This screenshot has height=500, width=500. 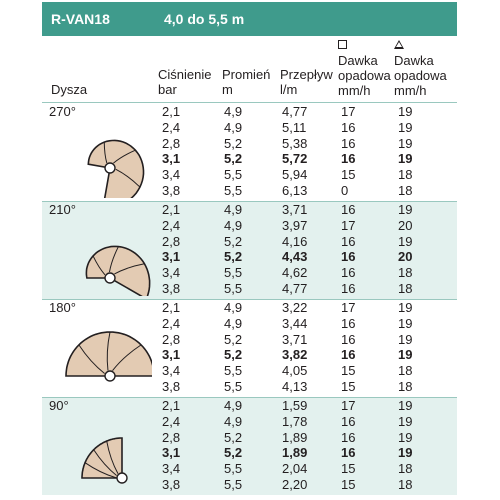 What do you see at coordinates (295, 484) in the screenshot?
I see `table-cell: 2,20` at bounding box center [295, 484].